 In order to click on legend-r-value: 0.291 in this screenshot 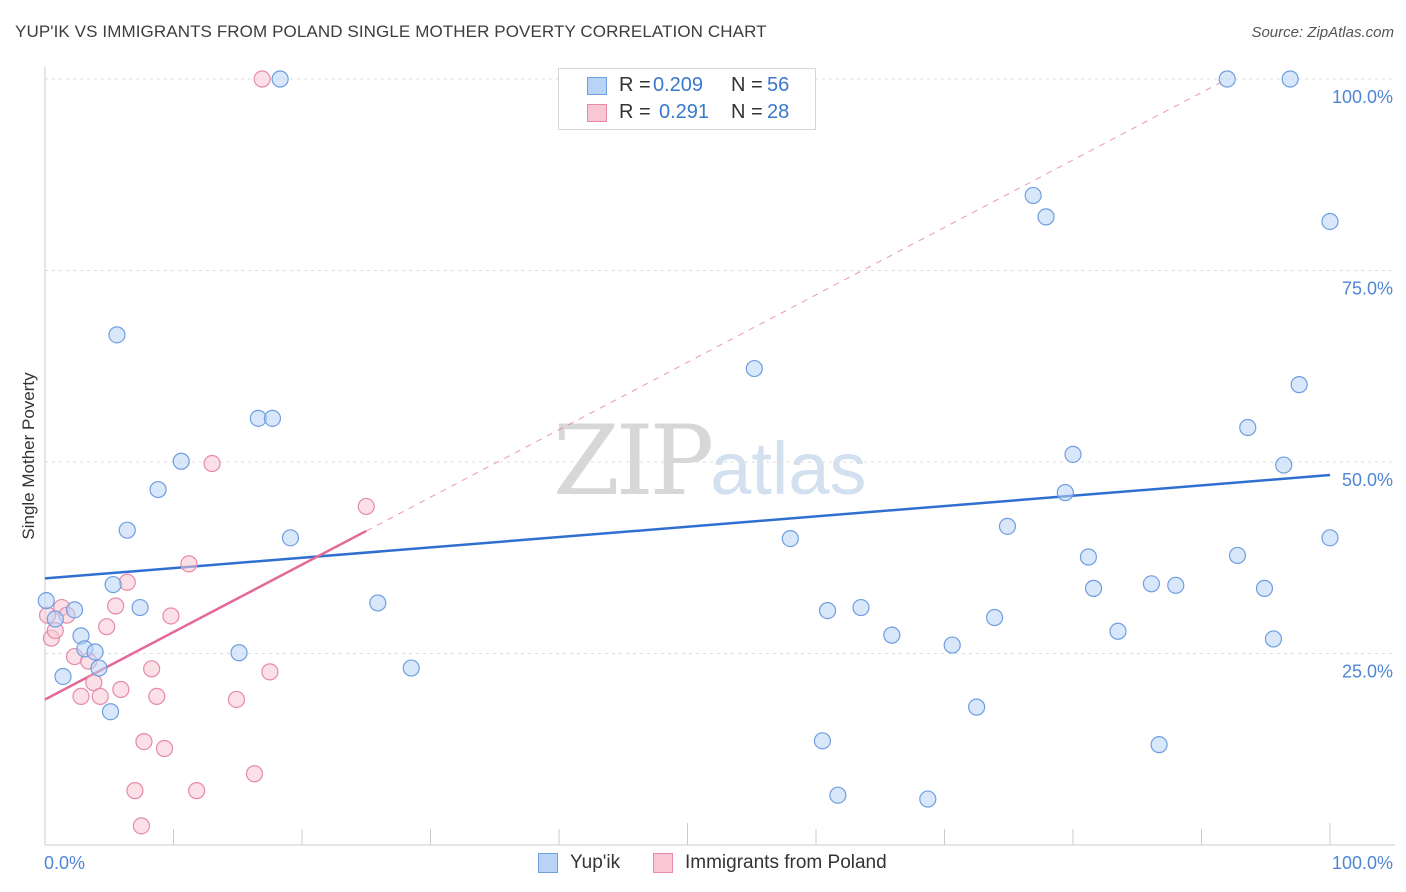, I will do `click(684, 112)`.